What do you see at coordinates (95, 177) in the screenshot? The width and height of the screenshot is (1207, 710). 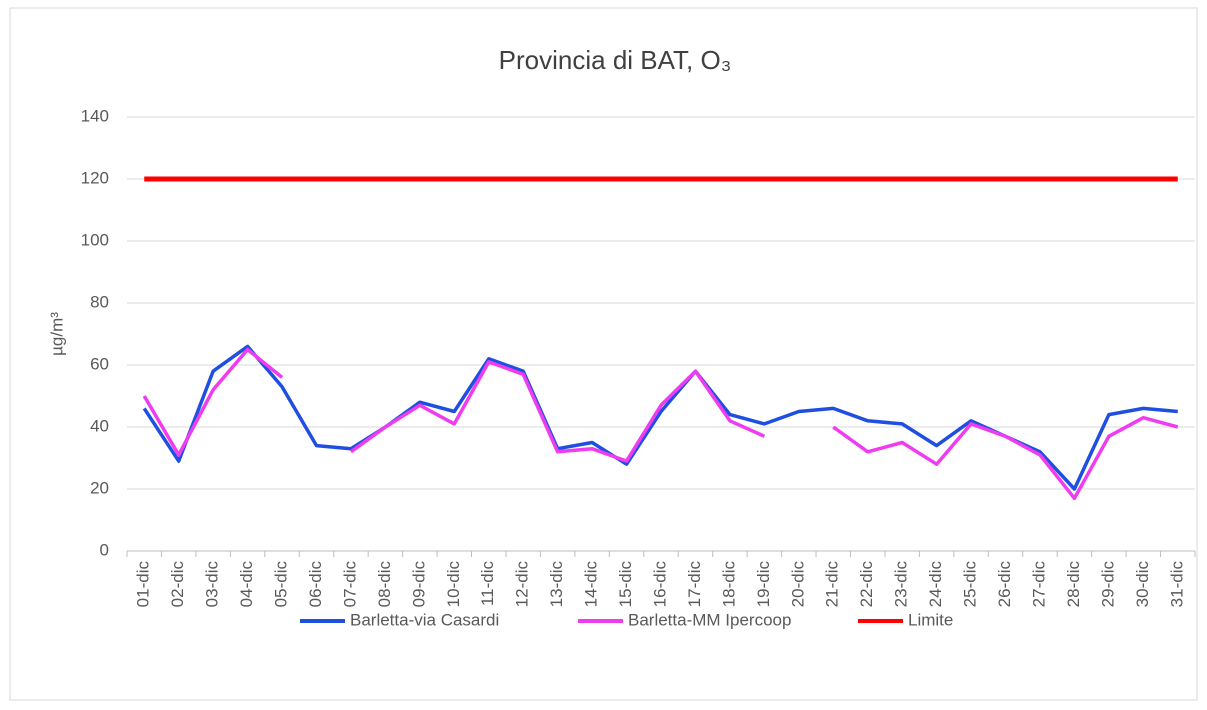 I see `y-tick-label: 120` at bounding box center [95, 177].